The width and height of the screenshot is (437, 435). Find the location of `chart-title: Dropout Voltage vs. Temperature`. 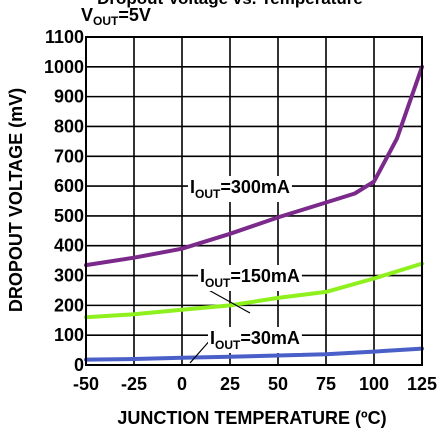

chart-title: Dropout Voltage vs. Temperature is located at coordinates (230, 4).